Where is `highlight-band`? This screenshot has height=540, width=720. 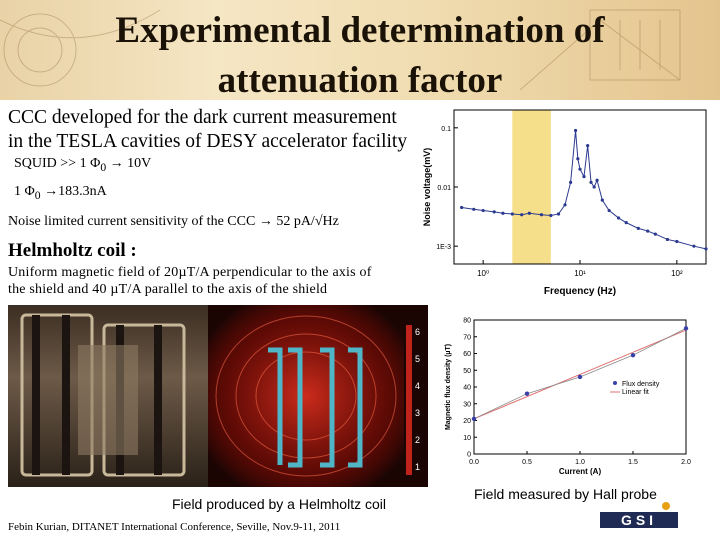
highlight-band is located at coordinates (531, 187).